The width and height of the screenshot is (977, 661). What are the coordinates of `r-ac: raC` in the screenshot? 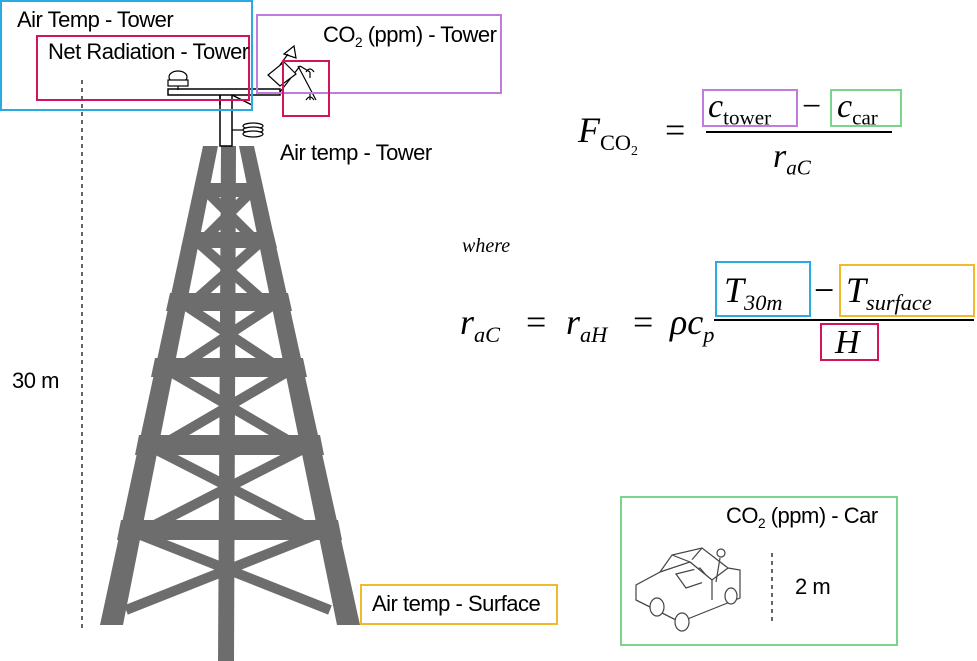 It's located at (480, 324).